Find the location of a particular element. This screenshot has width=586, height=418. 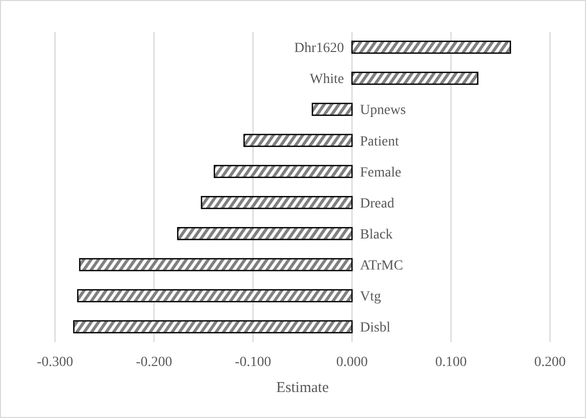

y-tick-label: Dread is located at coordinates (377, 204).